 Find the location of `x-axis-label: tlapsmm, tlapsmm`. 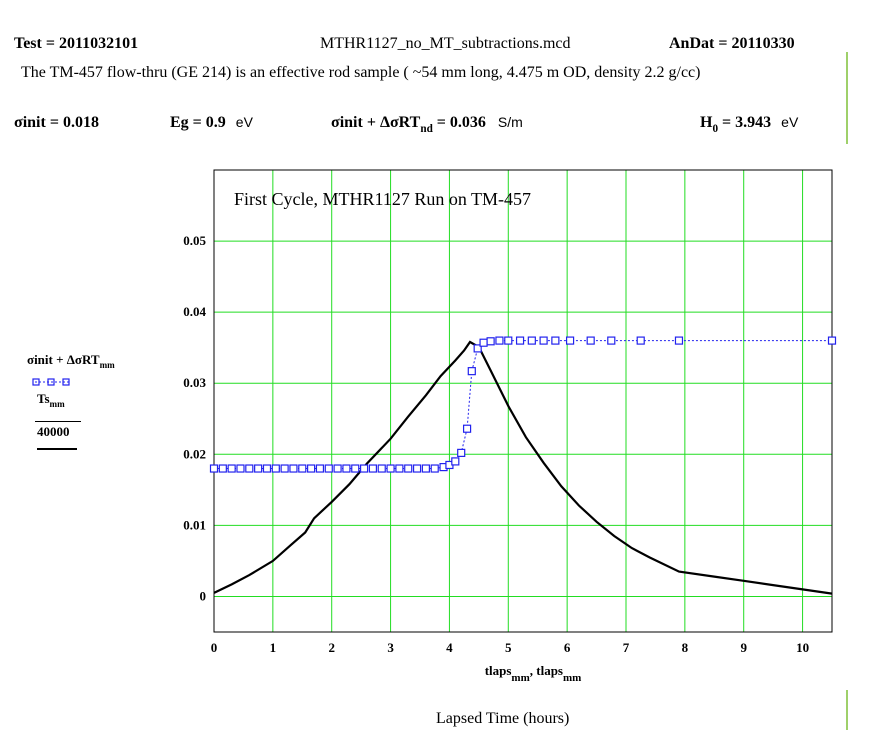

x-axis-label: tlapsmm, tlapsmm is located at coordinates (533, 673).